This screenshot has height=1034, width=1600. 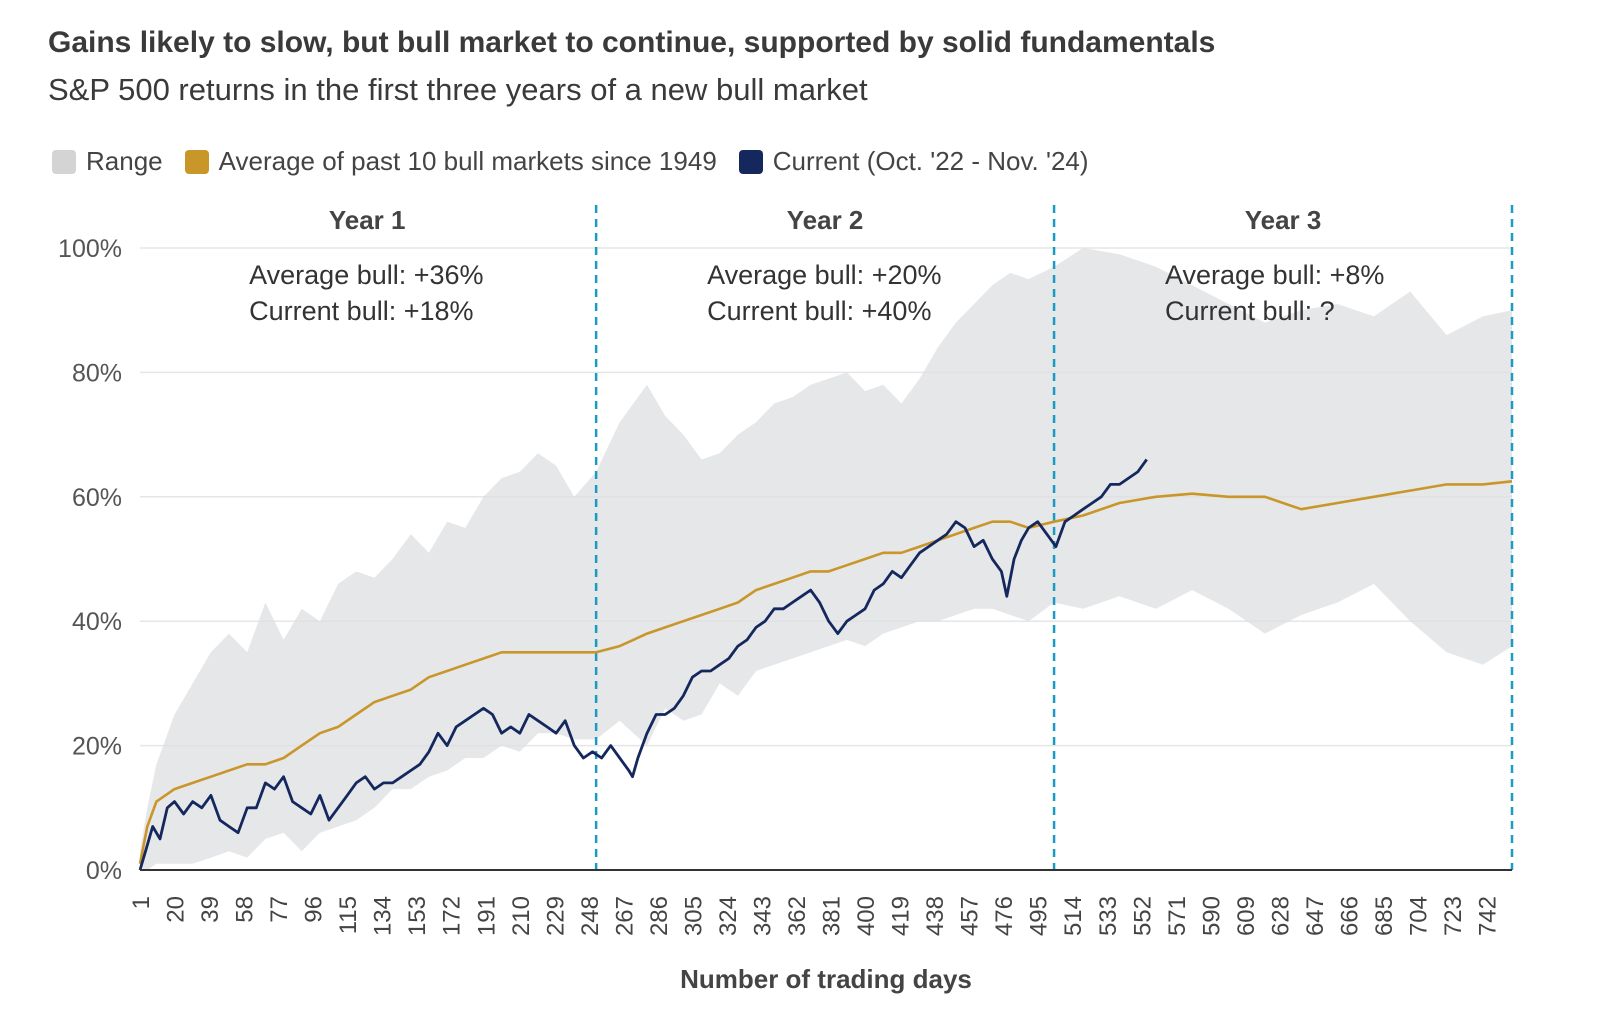 What do you see at coordinates (1350, 916) in the screenshot?
I see `x-tick-label: 666` at bounding box center [1350, 916].